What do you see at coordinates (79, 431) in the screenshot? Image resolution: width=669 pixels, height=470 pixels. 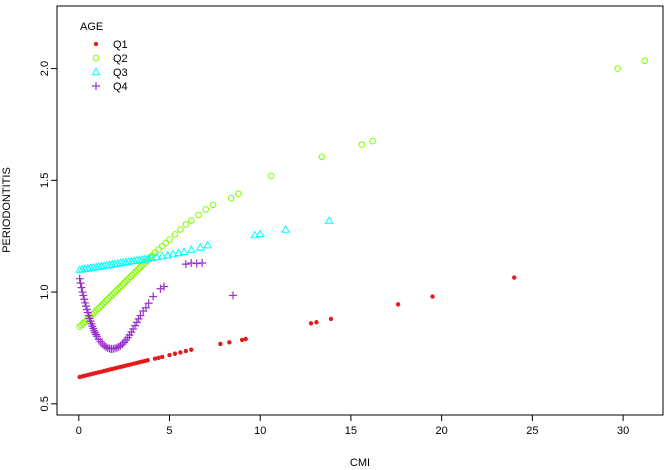 I see `x-tick-label: 0` at bounding box center [79, 431].